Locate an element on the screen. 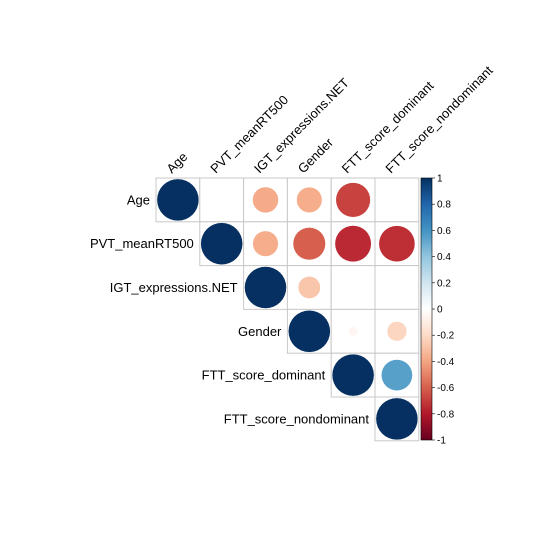  legend-tick-label: 0 is located at coordinates (440, 310).